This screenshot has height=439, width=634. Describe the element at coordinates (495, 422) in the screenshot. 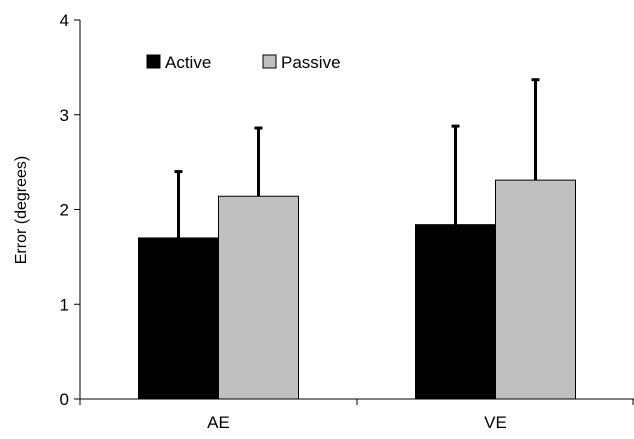

I see `x-tick-label-ve: VE` at that location.